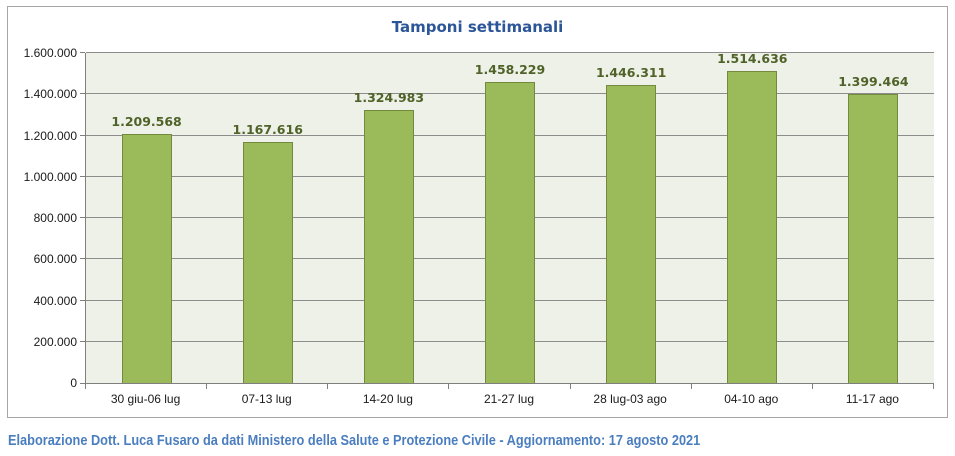 The height and width of the screenshot is (456, 955). What do you see at coordinates (477, 27) in the screenshot?
I see `chart-title: Tamponi settimanali` at bounding box center [477, 27].